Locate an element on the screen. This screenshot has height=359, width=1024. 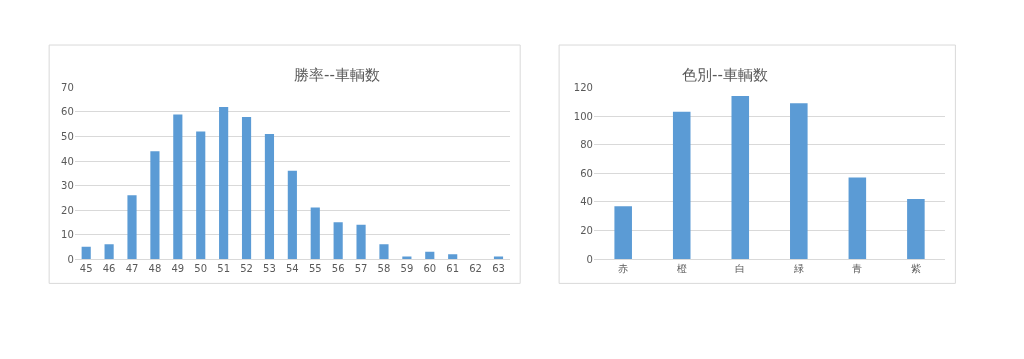
x-tick-label: 56 is located at coordinates (338, 269).